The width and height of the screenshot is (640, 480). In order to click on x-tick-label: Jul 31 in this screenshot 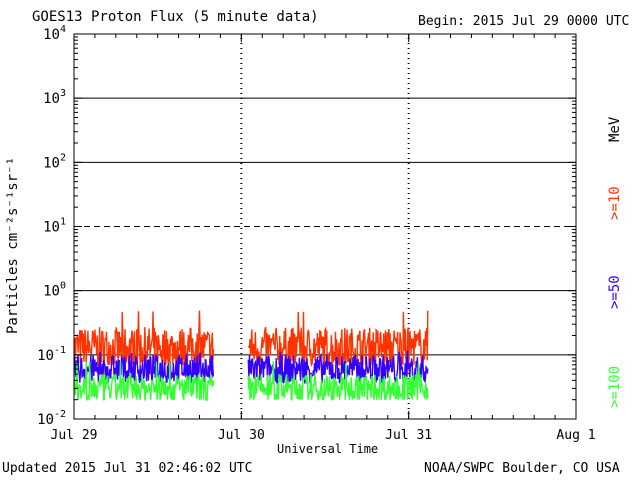, I will do `click(408, 435)`.